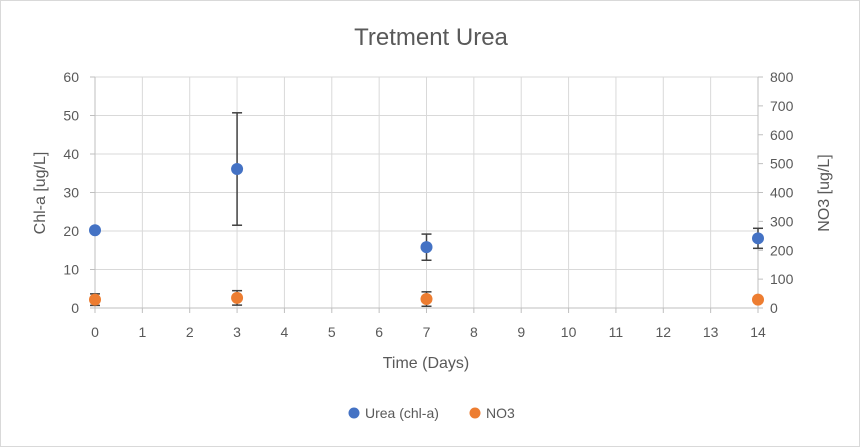 The image size is (860, 448). I want to click on x-tick-label: 2, so click(190, 332).